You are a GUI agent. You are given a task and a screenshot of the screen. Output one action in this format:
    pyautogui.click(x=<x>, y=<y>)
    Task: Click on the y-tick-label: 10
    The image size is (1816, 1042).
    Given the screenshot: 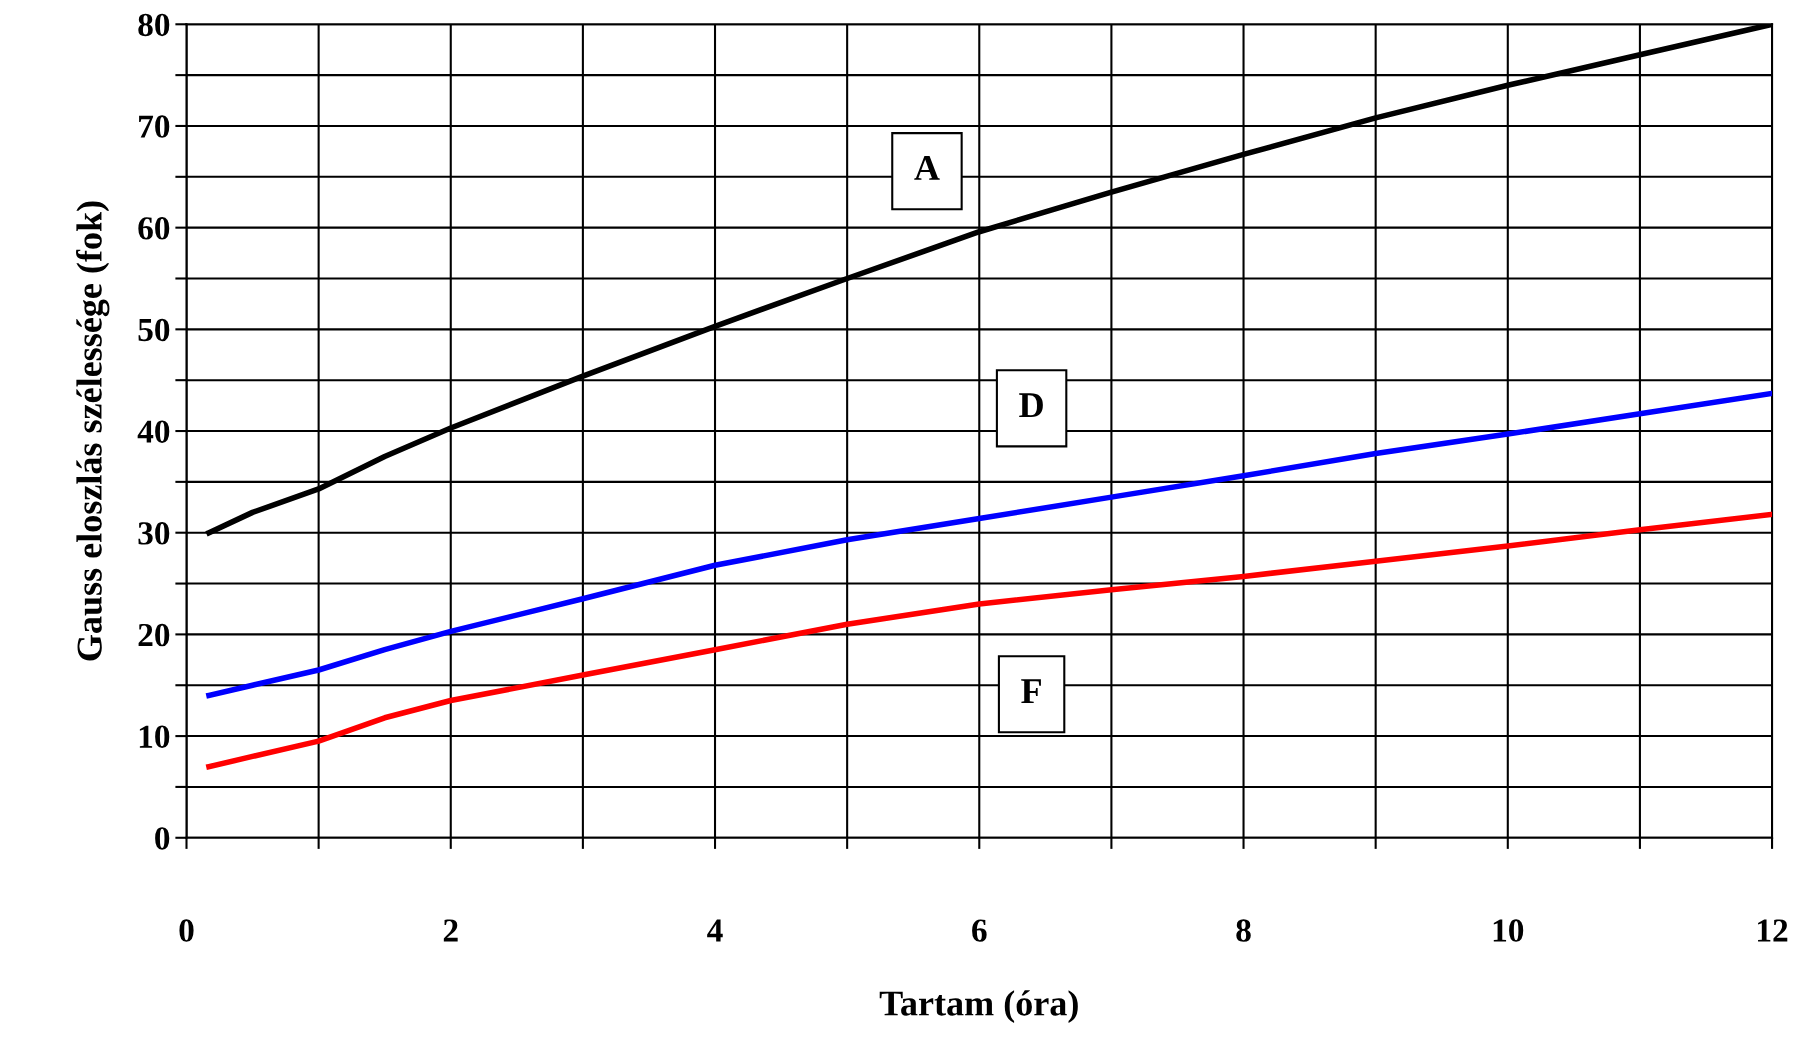 What is the action you would take?
    pyautogui.click(x=154, y=736)
    